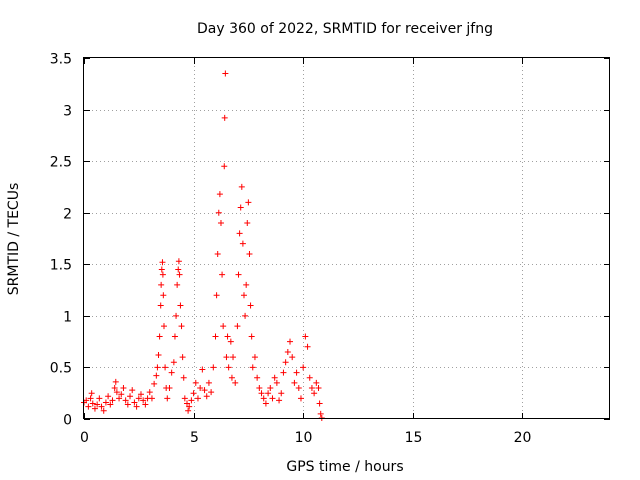  I want to click on y-tick-label: 1.5, so click(61, 266).